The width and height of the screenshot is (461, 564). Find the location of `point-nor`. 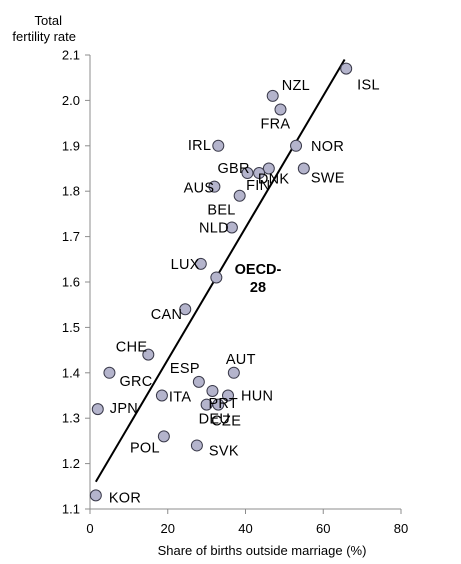

point-nor is located at coordinates (296, 145).